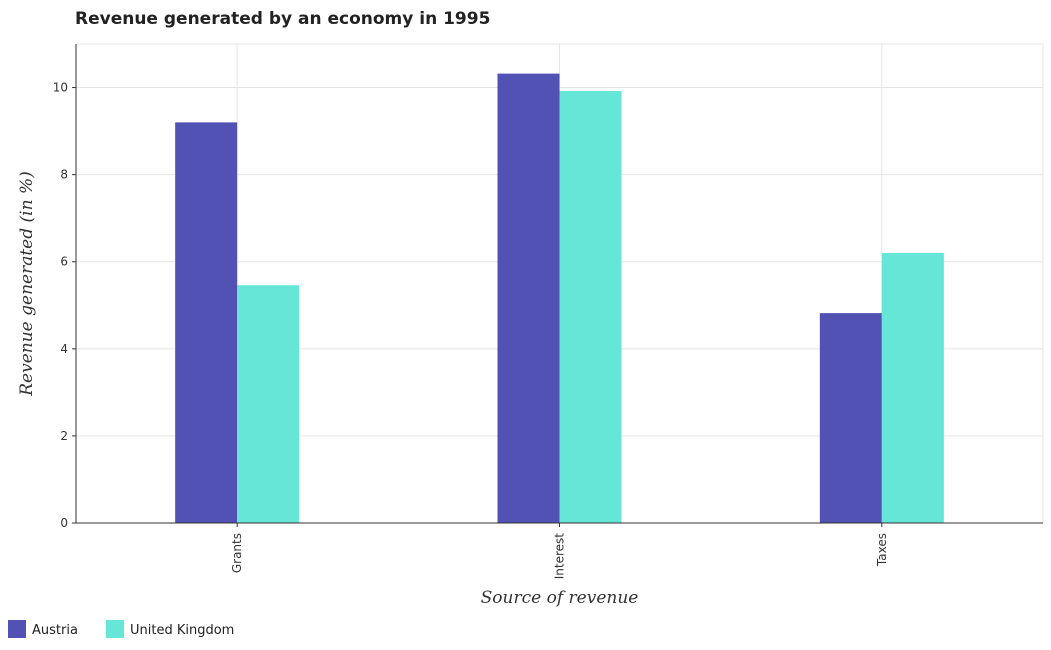 This screenshot has width=1051, height=650. What do you see at coordinates (268, 404) in the screenshot?
I see `bar-united-kingdom-grants` at bounding box center [268, 404].